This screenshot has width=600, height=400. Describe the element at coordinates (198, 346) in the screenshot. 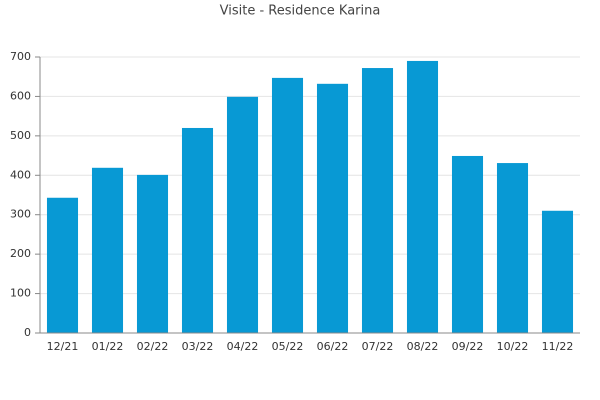

I see `x-tick-label: 03/22` at that location.